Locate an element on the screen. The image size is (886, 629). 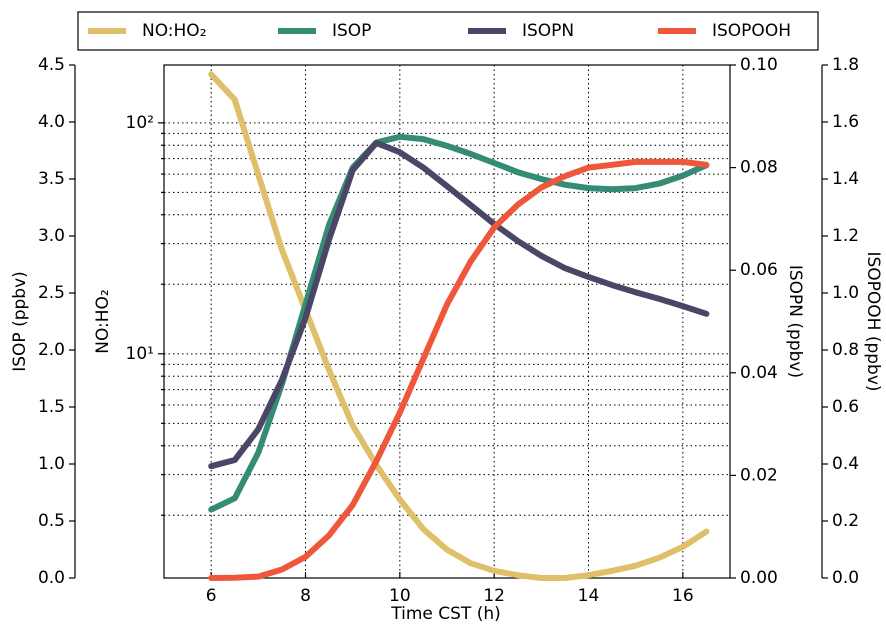
y-tick-label: 10² is located at coordinates (140, 123).